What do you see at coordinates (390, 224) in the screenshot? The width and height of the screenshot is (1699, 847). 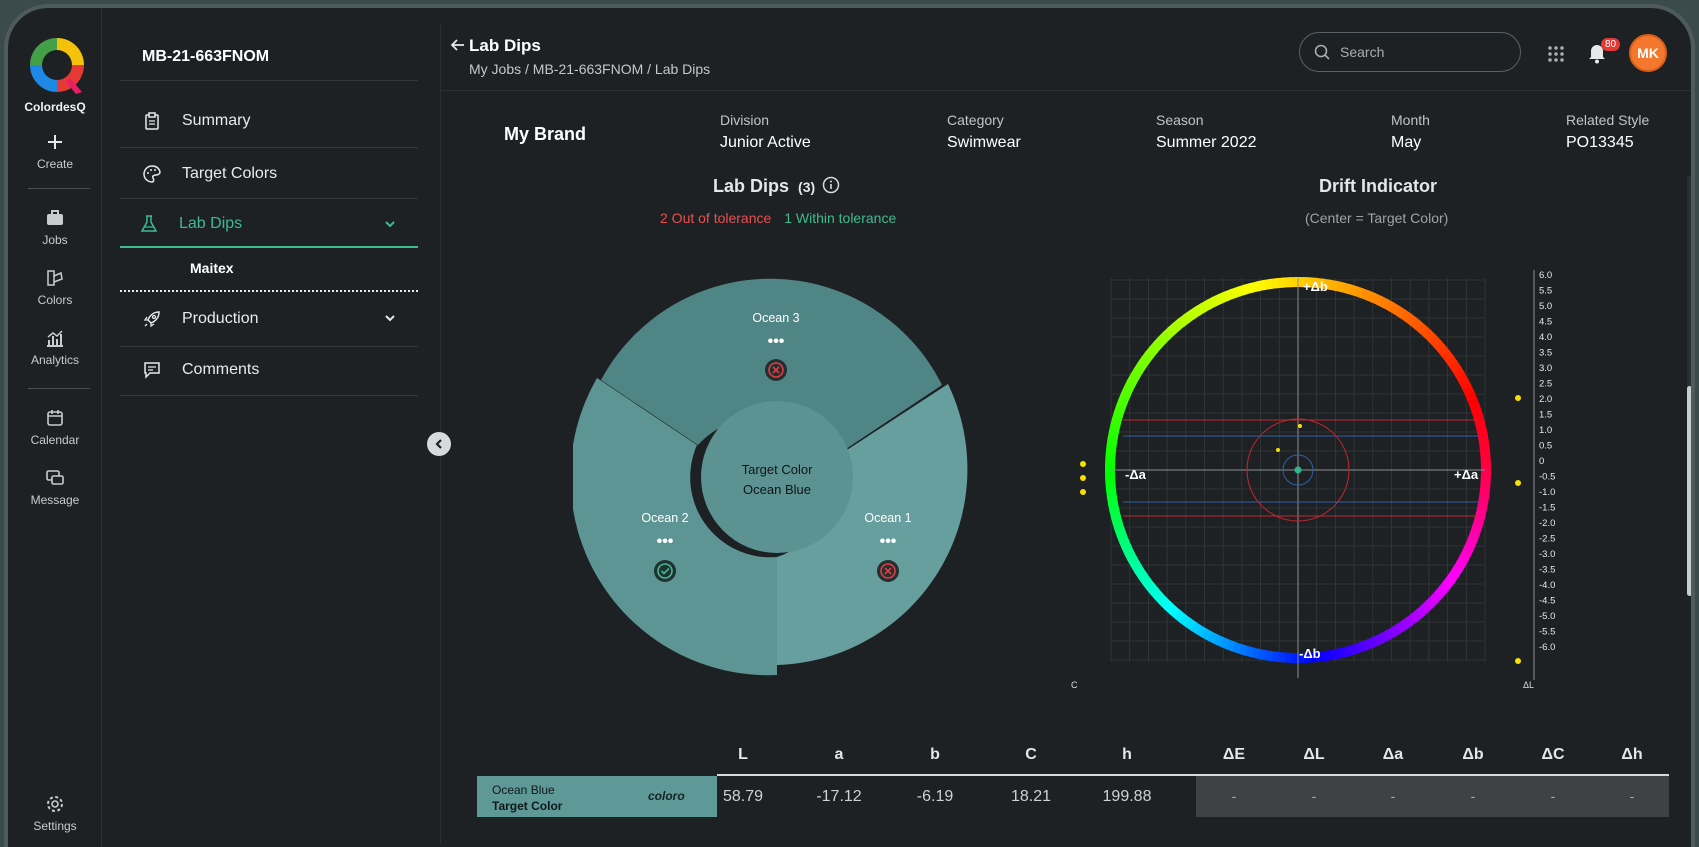 I see `chevron-down-icon` at bounding box center [390, 224].